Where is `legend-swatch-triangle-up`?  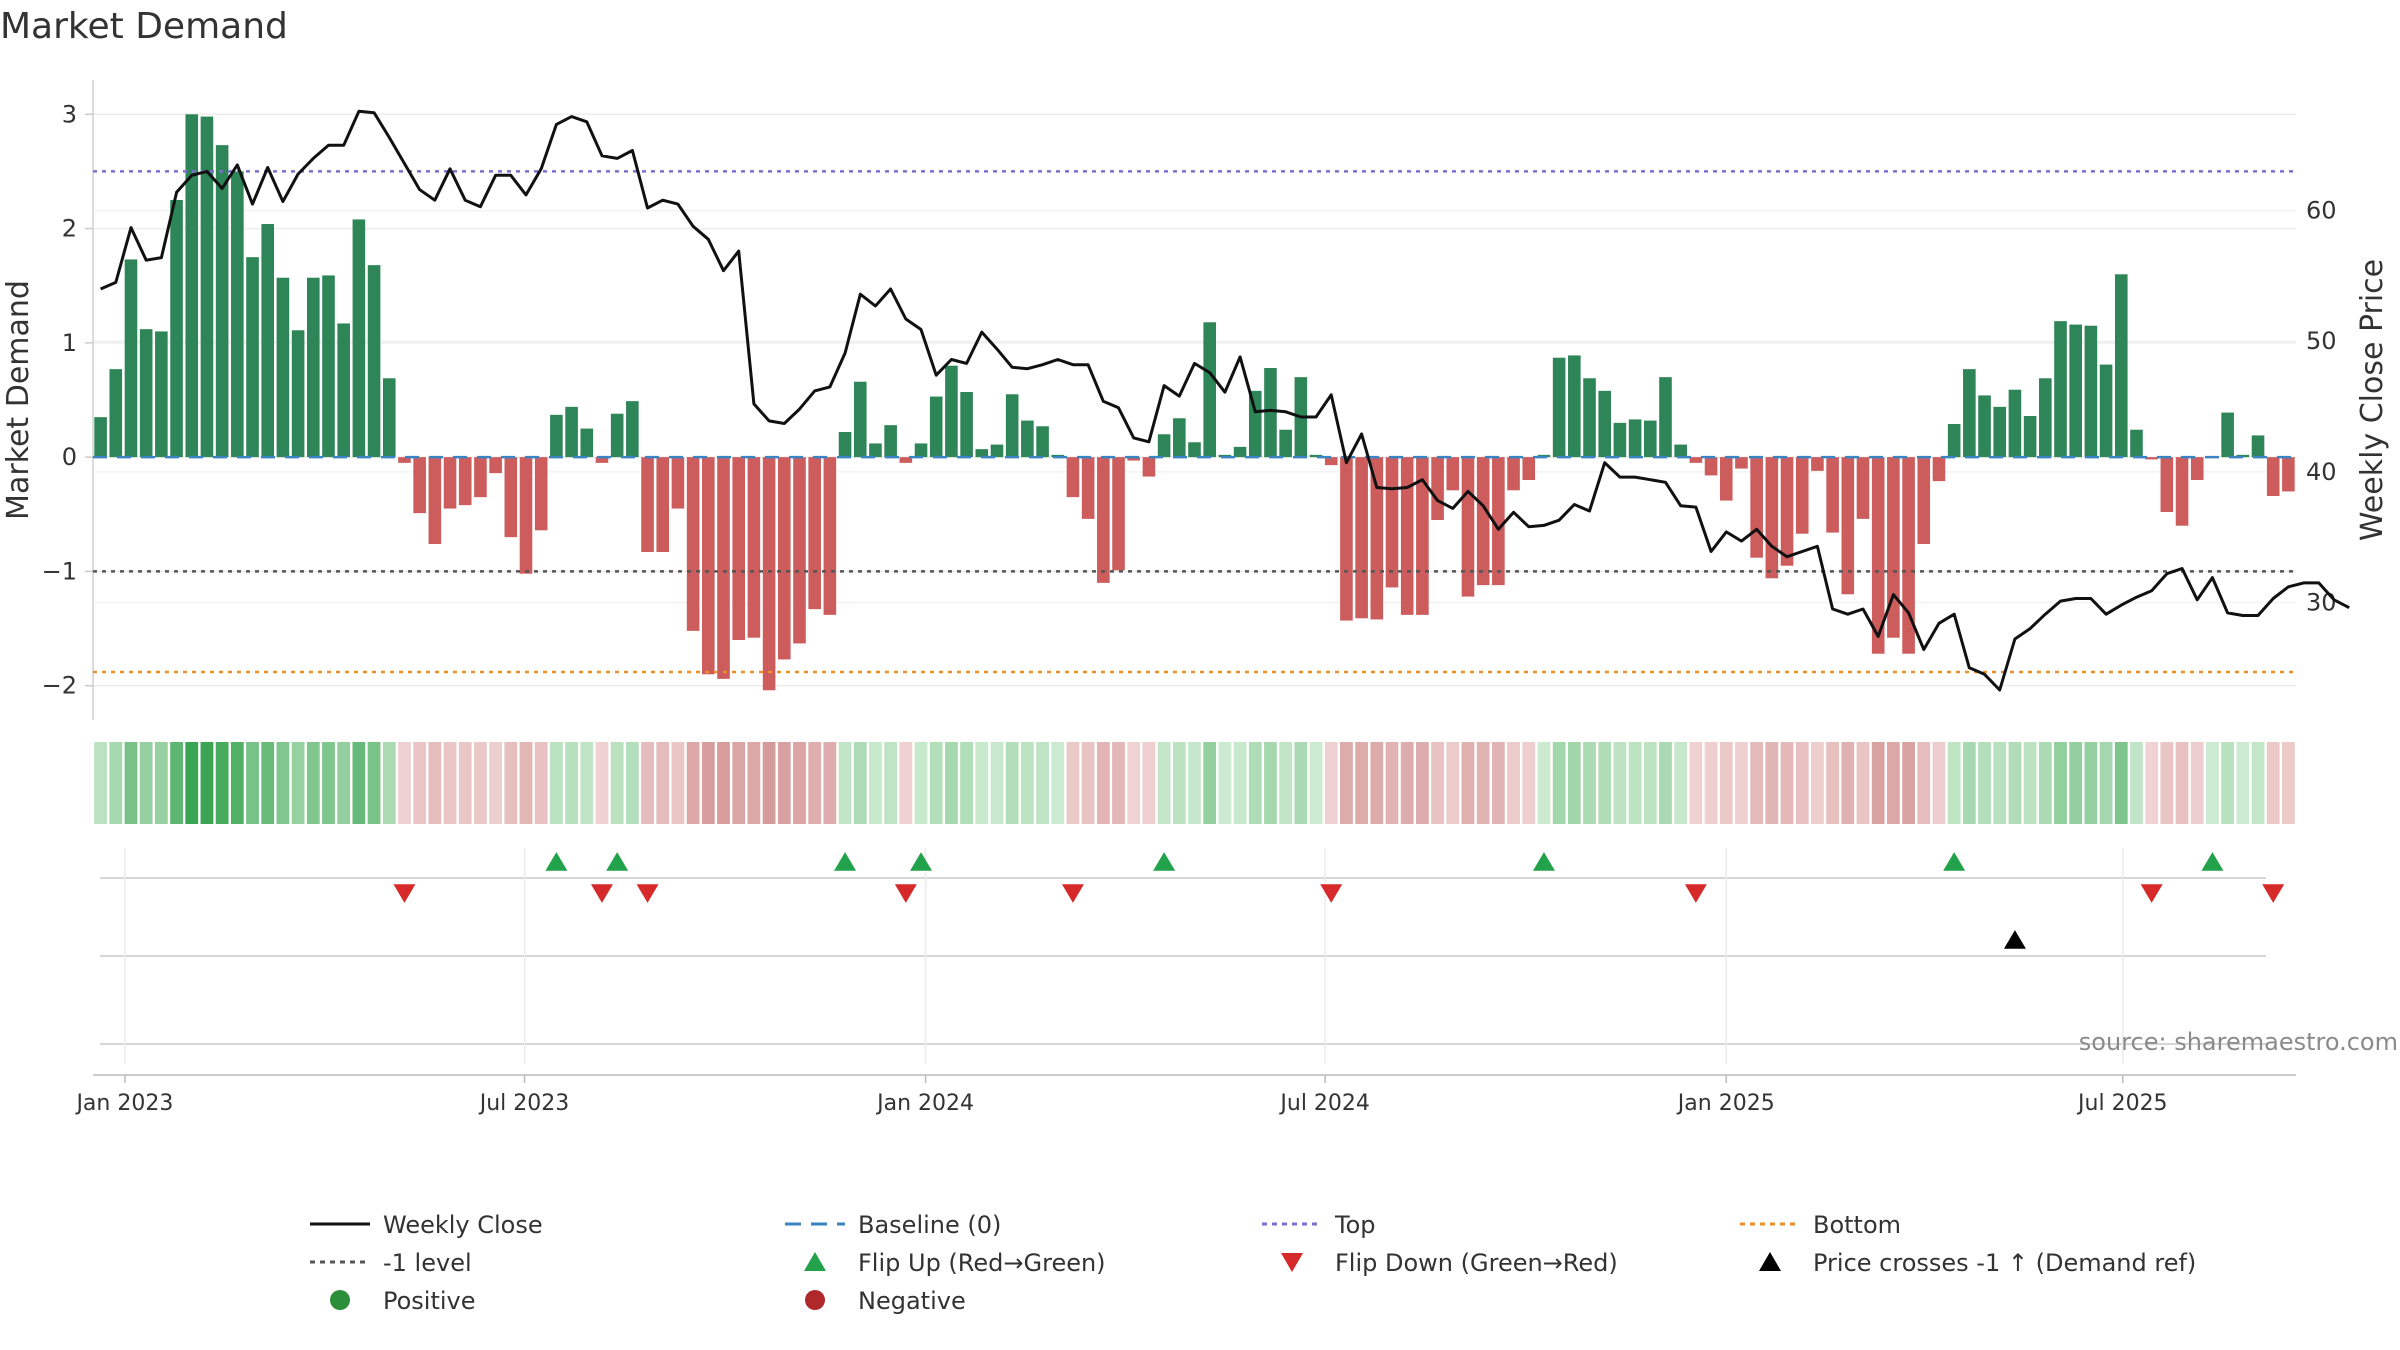 legend-swatch-triangle-up is located at coordinates (1770, 1261).